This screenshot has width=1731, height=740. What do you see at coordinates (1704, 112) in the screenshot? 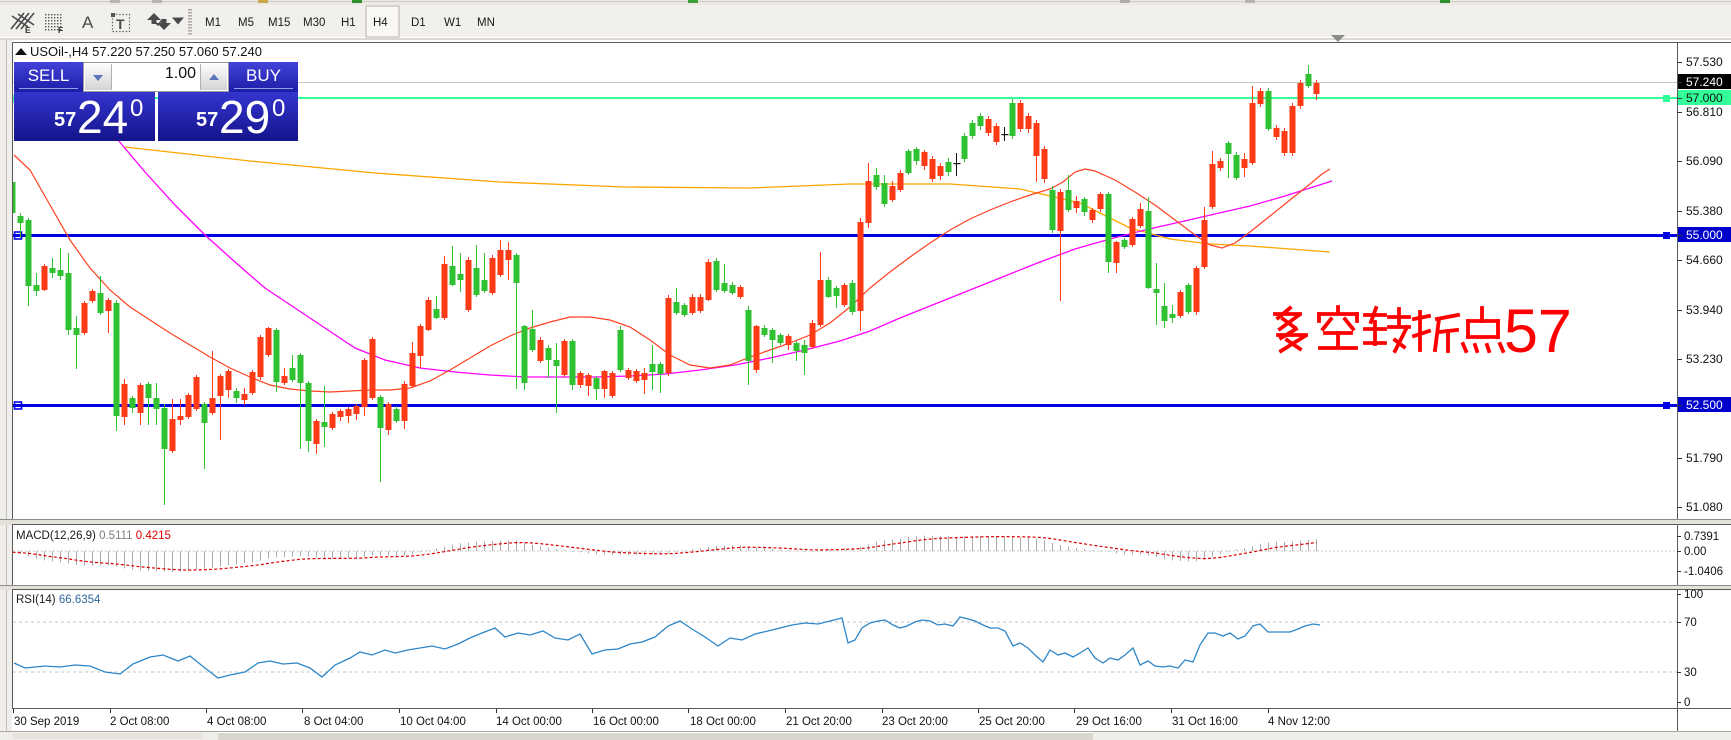
I see `svg-text: 56.810` at bounding box center [1704, 112].